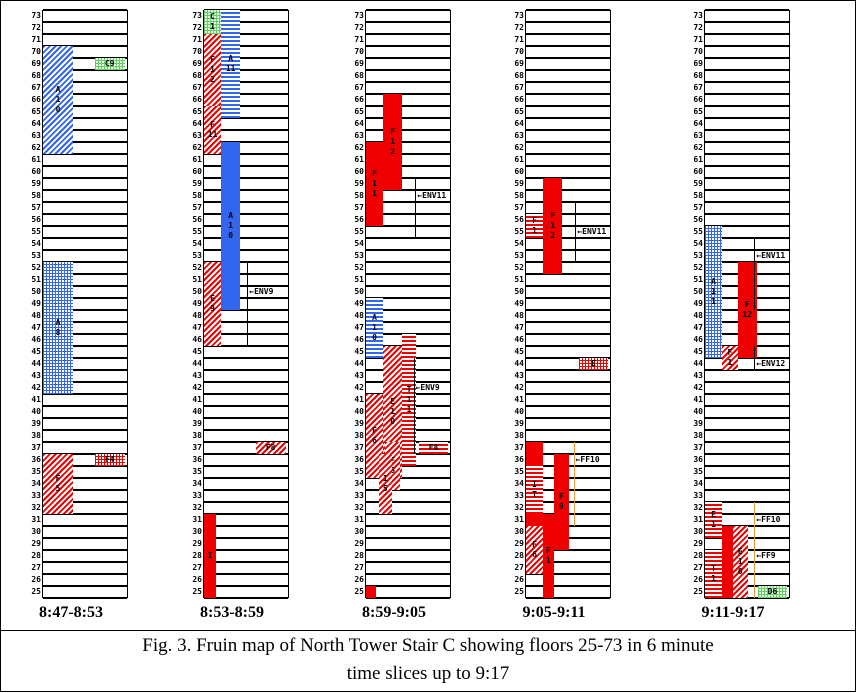 This screenshot has width=856, height=693. Describe the element at coordinates (519, 291) in the screenshot. I see `floor-number: 50` at that location.